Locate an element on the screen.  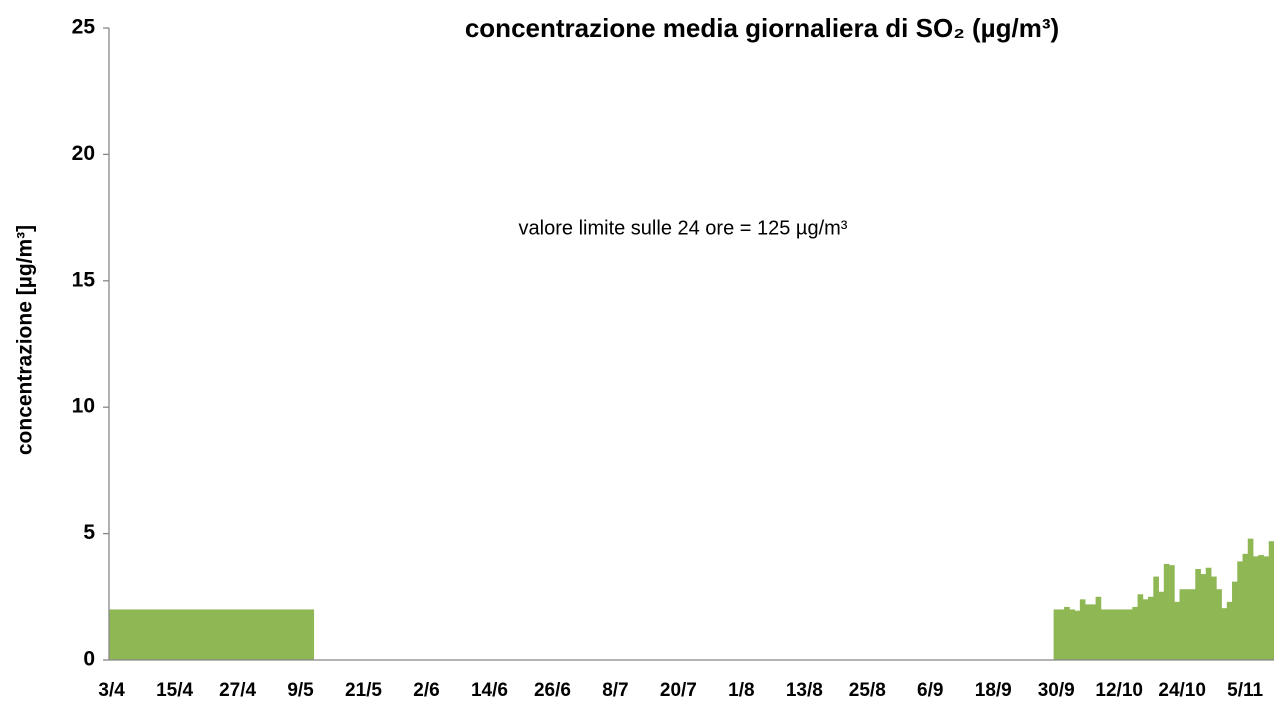
x-tick-label: 24/10 is located at coordinates (1182, 690).